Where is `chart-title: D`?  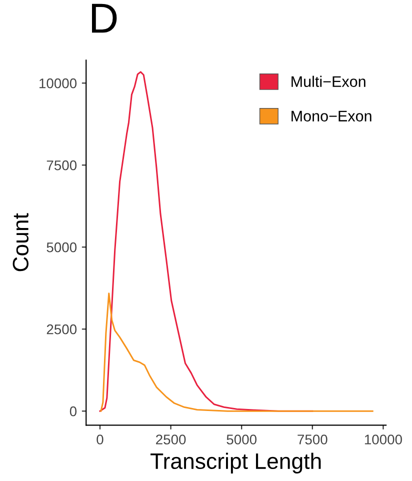
chart-title: D is located at coordinates (104, 18).